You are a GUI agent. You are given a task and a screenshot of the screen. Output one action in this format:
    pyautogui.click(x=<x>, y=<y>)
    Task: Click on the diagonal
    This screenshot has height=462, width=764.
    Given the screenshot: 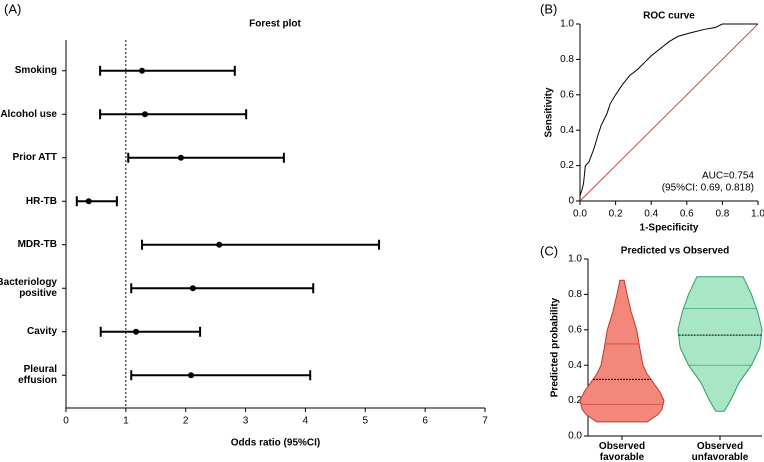 What is the action you would take?
    pyautogui.click(x=669, y=112)
    